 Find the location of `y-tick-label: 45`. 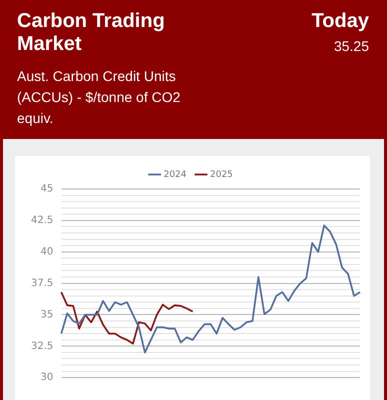

y-tick-label: 45 is located at coordinates (47, 189).